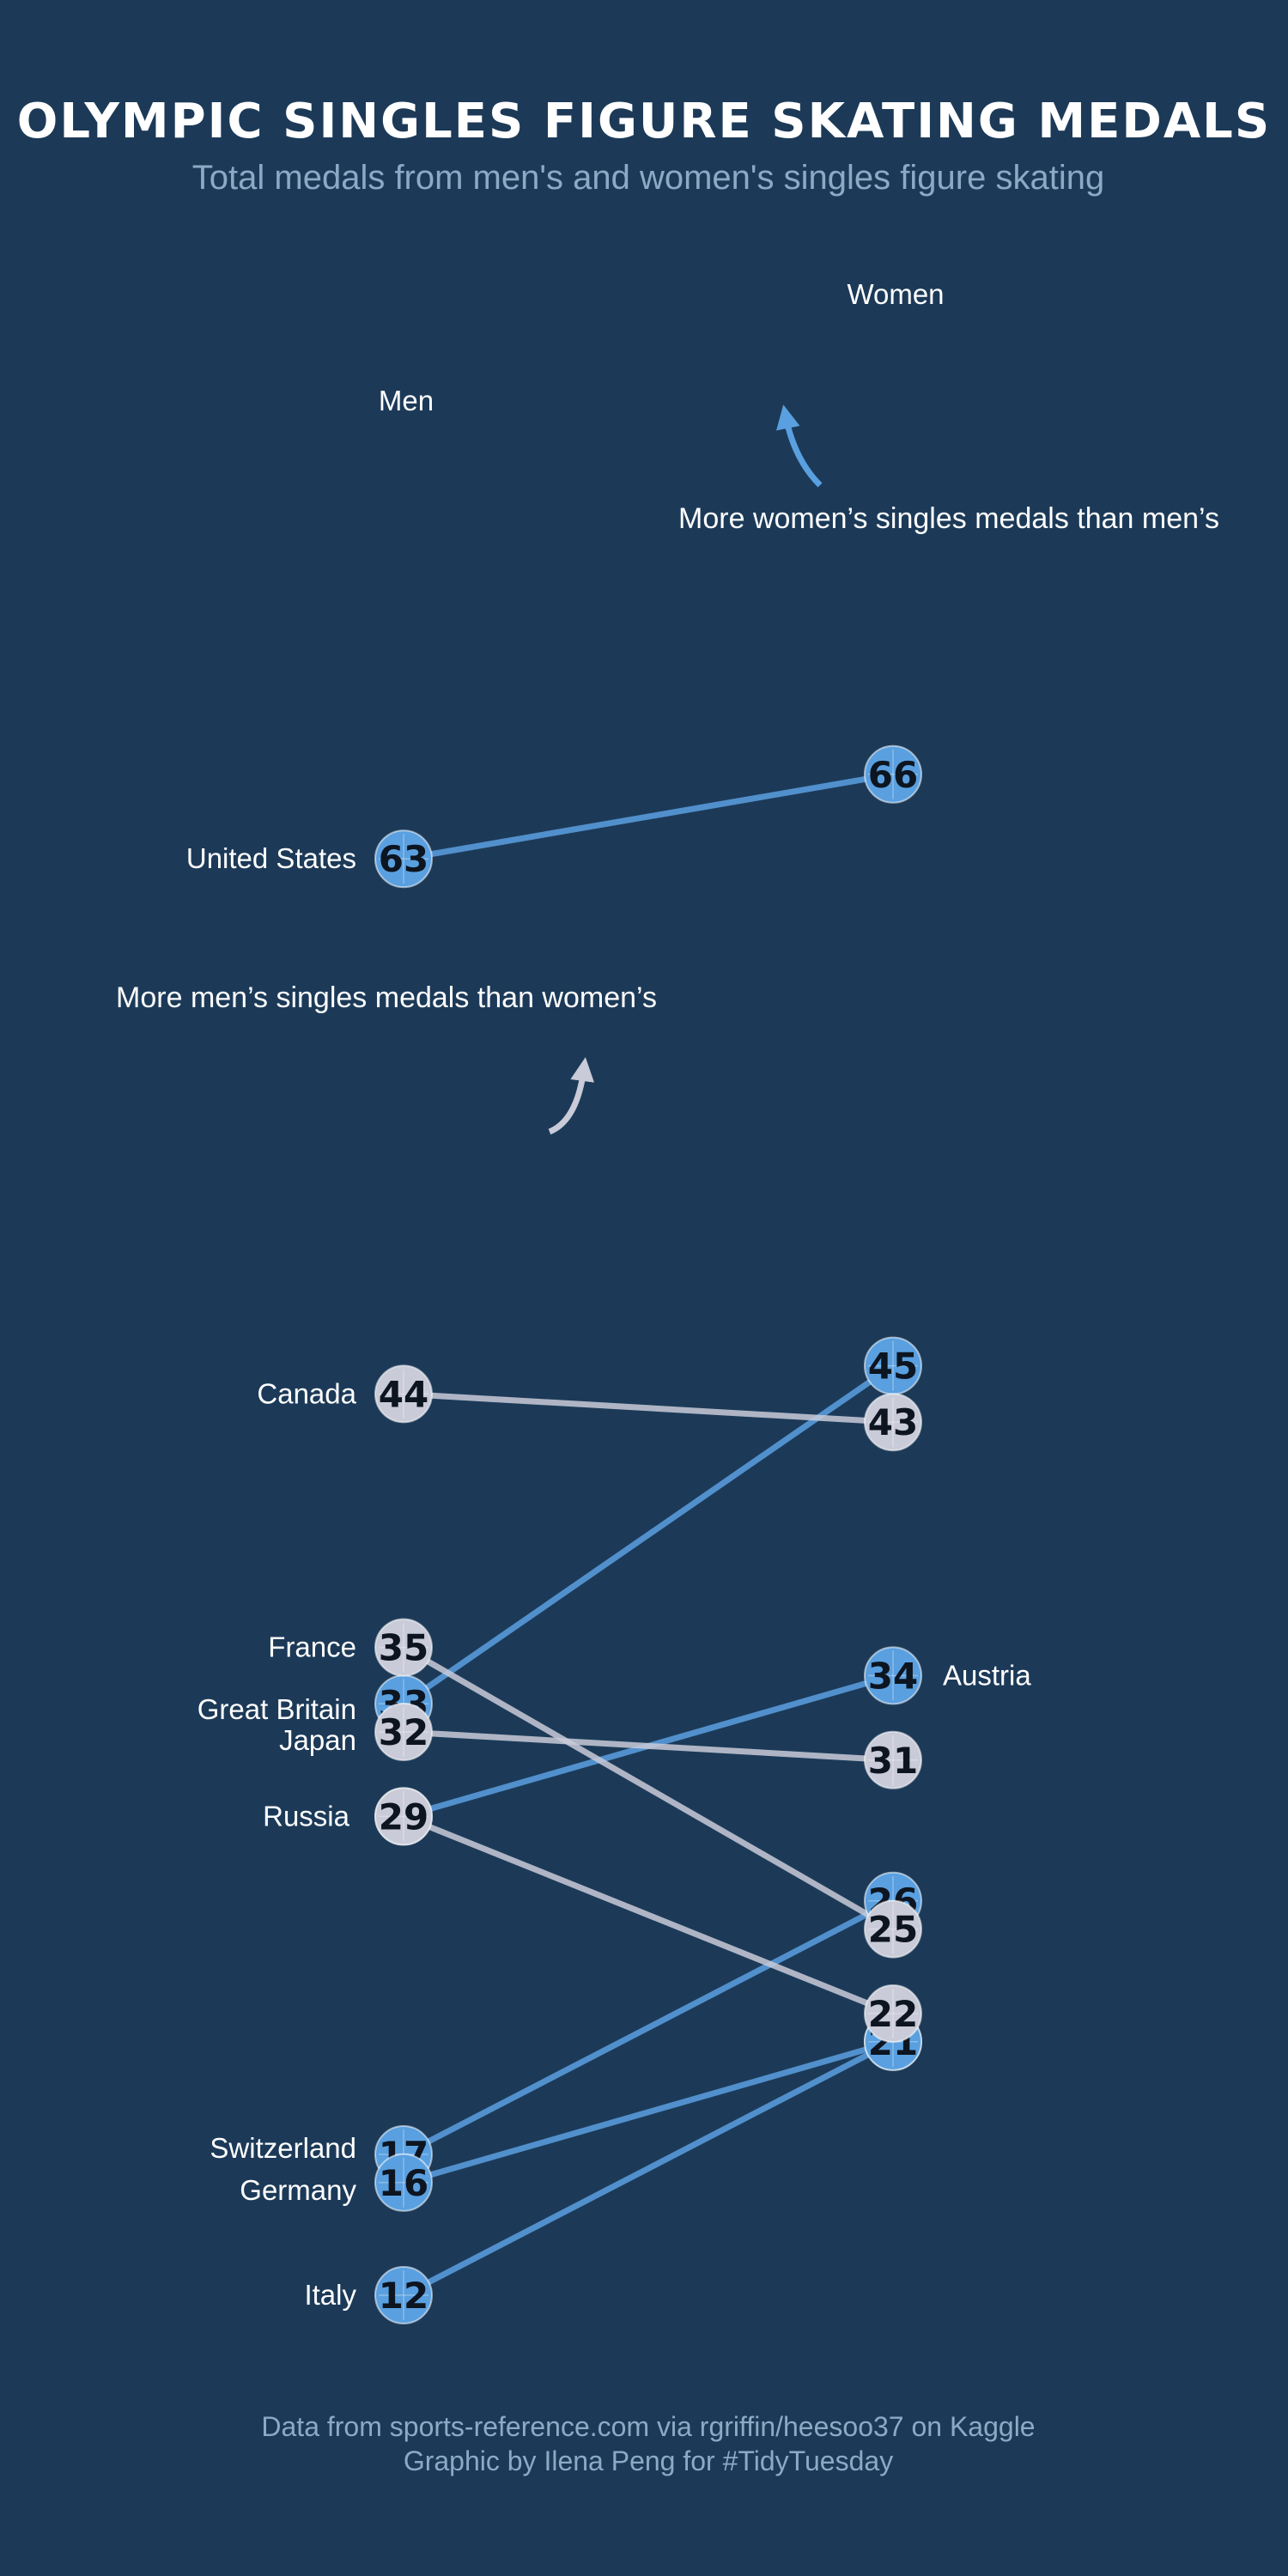  Describe the element at coordinates (312, 1647) in the screenshot. I see `country-label-france: France` at that location.